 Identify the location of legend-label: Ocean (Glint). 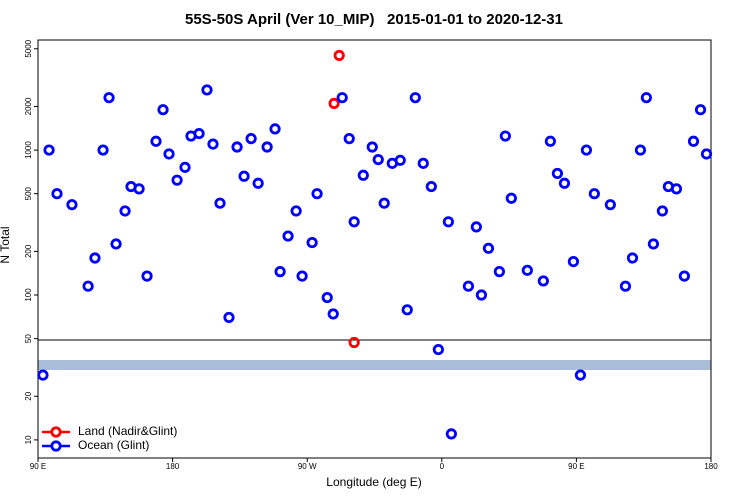
(113, 445).